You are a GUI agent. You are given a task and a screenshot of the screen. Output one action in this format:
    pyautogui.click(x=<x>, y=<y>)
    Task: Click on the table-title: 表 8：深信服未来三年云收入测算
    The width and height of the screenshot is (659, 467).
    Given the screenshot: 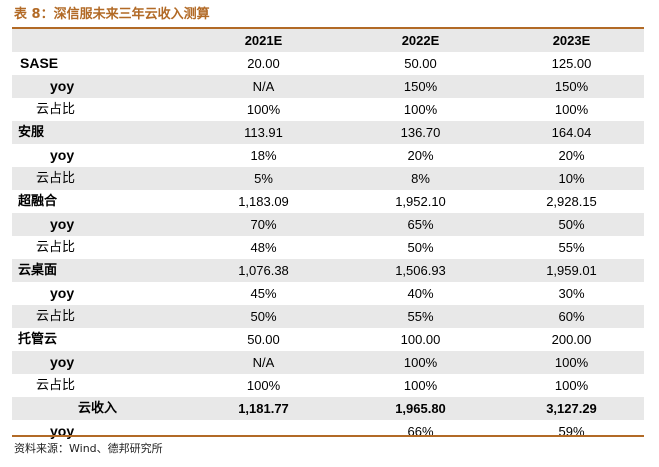 What is the action you would take?
    pyautogui.click(x=112, y=14)
    